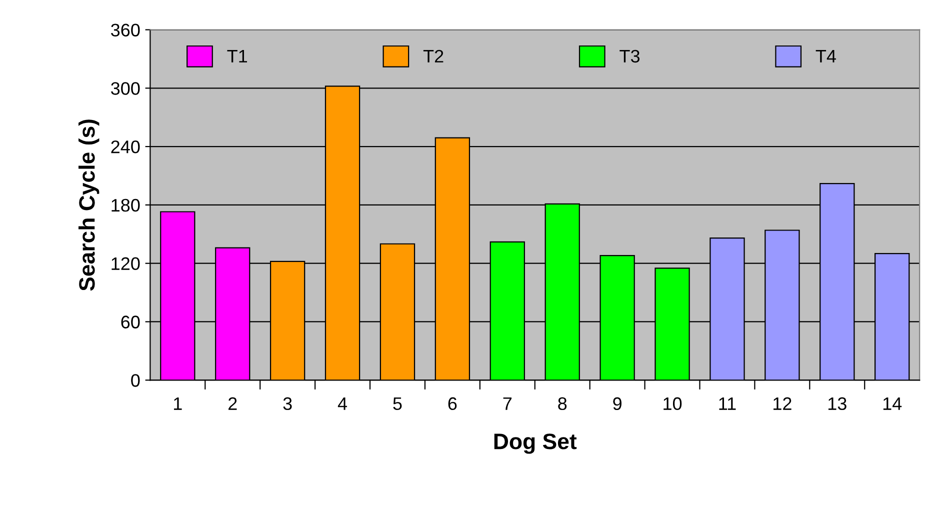 The height and width of the screenshot is (513, 927). I want to click on x-tick-label: 8, so click(562, 403).